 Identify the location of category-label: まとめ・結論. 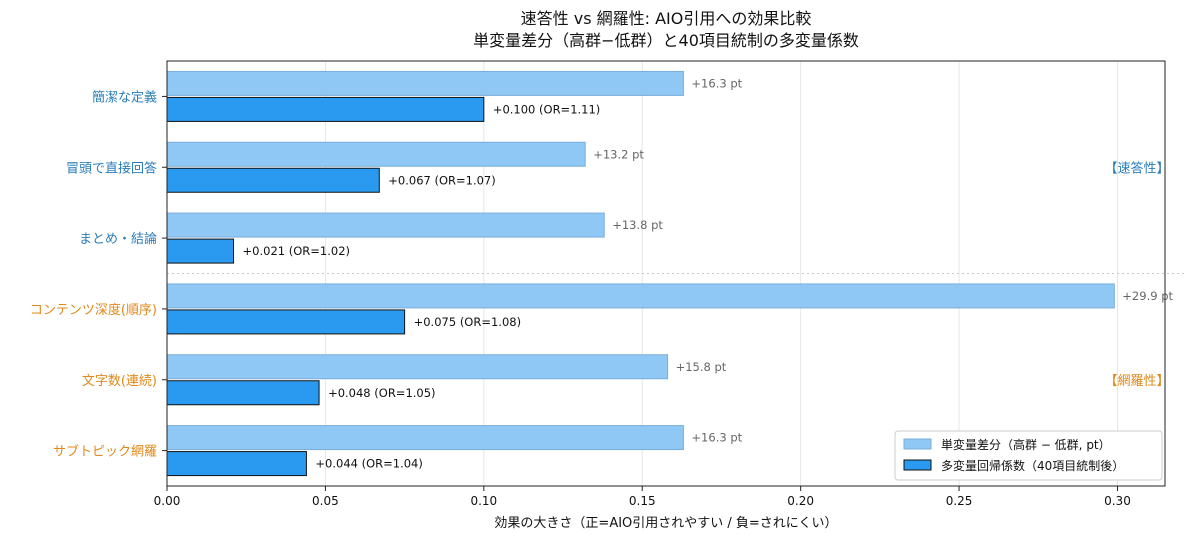
(118, 239).